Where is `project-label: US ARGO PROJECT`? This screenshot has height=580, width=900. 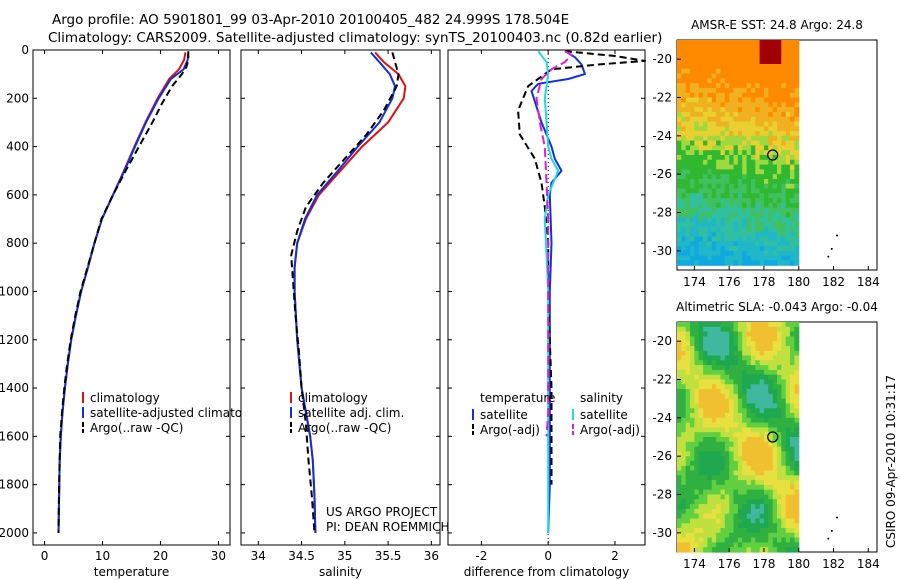
project-label: US ARGO PROJECT is located at coordinates (382, 512).